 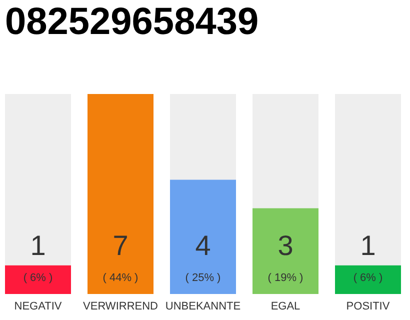 I want to click on annotation: ( 25% ), so click(x=203, y=278).